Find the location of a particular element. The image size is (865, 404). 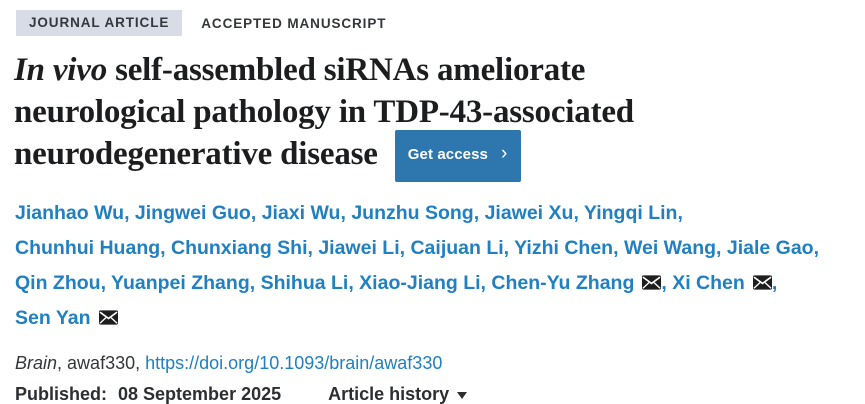

author-link: Jianhao Wu is located at coordinates (70, 213).